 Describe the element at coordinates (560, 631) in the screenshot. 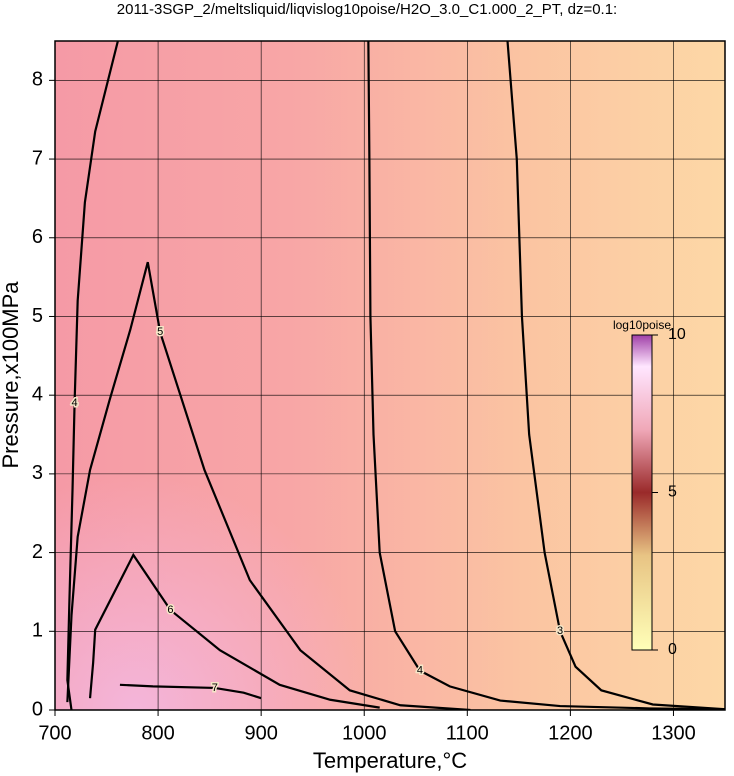

I see `contour-label: 3` at that location.